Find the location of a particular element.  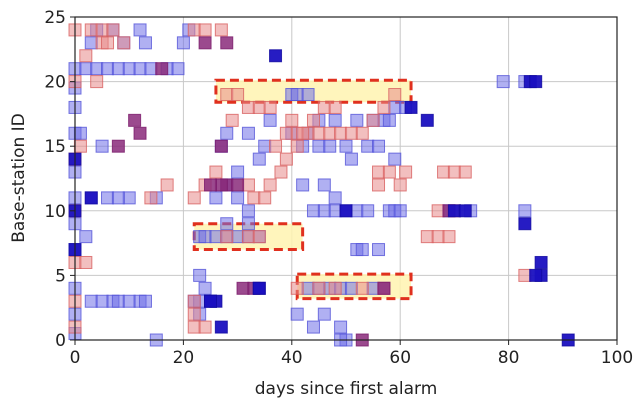

x-tick-label: 60 is located at coordinates (400, 358).